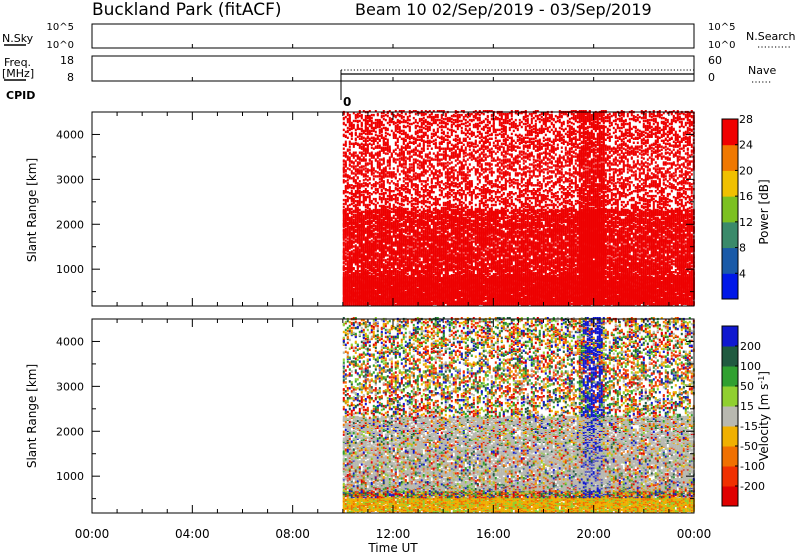 The height and width of the screenshot is (554, 800). I want to click on station-title: Buckland Park (fitACF), so click(187, 10).